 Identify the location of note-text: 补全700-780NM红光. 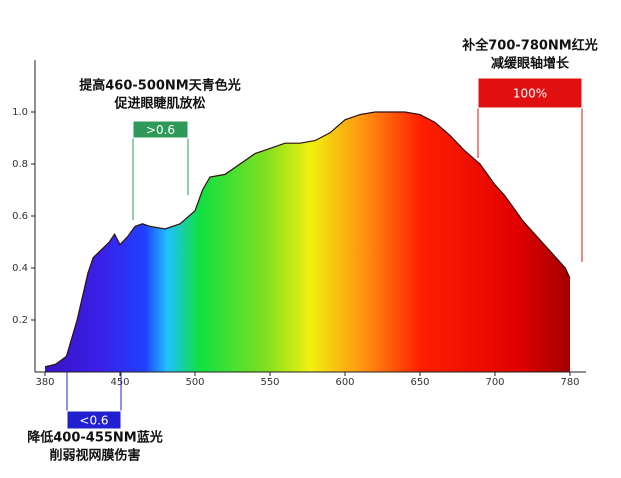
(529, 46).